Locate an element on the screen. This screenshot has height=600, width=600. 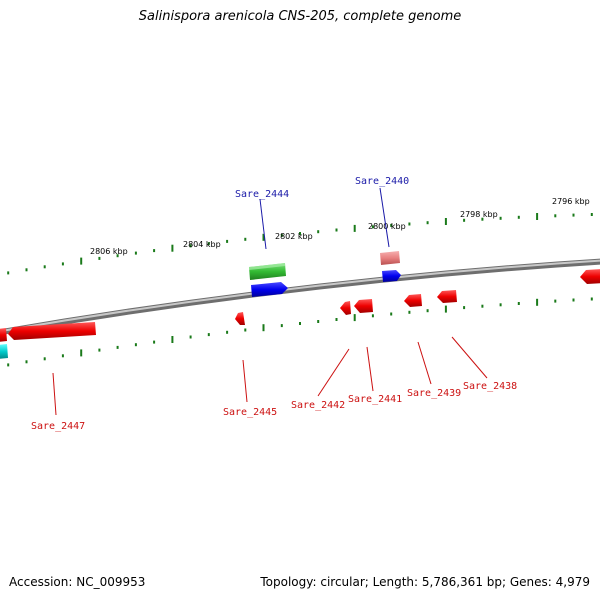
gene-label: Sare_2440 is located at coordinates (382, 181).